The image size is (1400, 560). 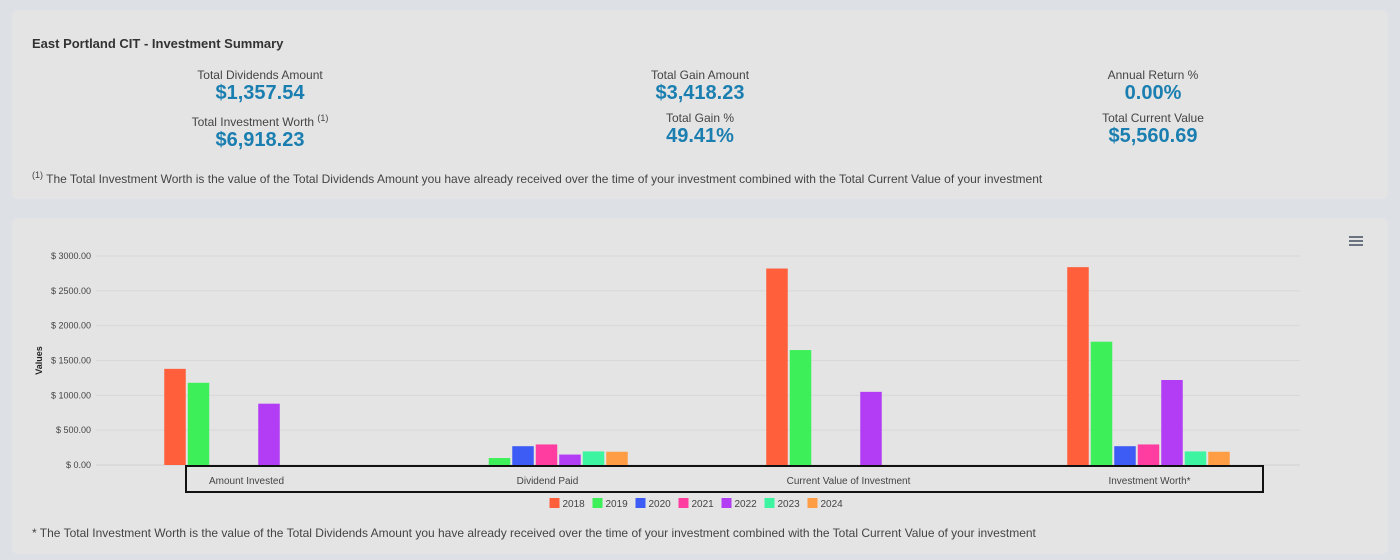 What do you see at coordinates (73, 430) in the screenshot?
I see `y-tick-label: $ 500.00` at bounding box center [73, 430].